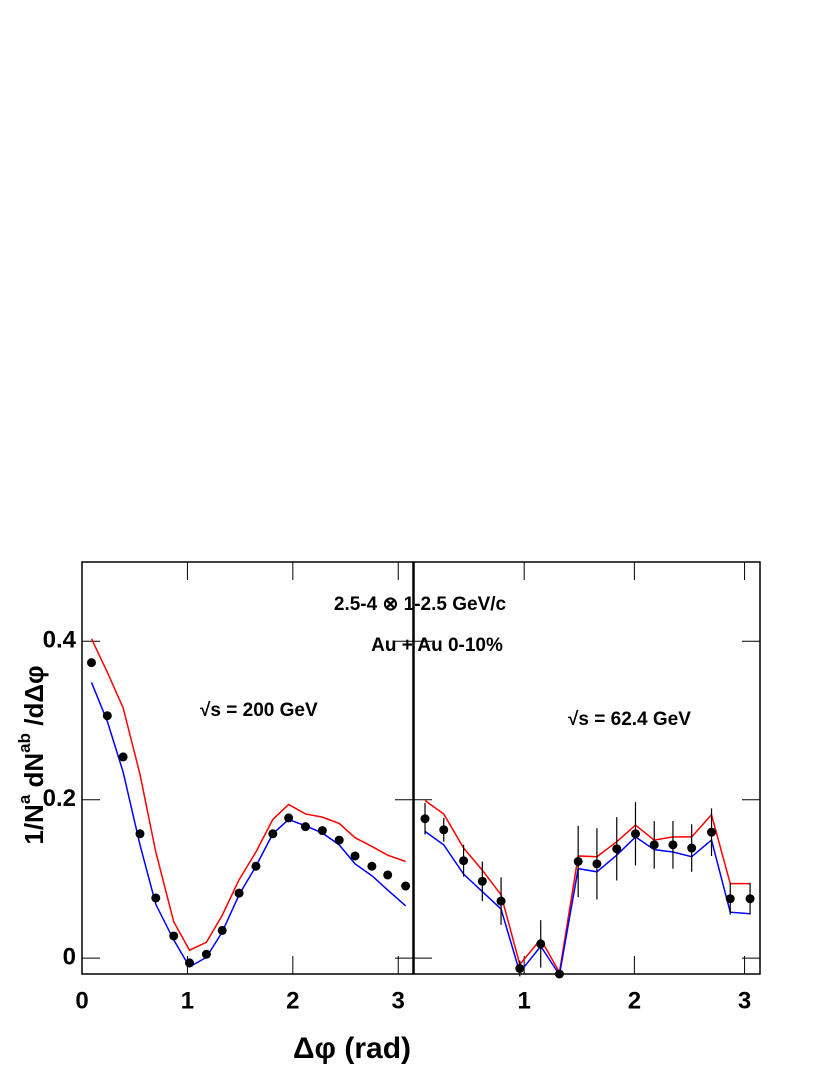 The height and width of the screenshot is (1075, 830). What do you see at coordinates (69, 956) in the screenshot?
I see `y-tick-label: 0` at bounding box center [69, 956].